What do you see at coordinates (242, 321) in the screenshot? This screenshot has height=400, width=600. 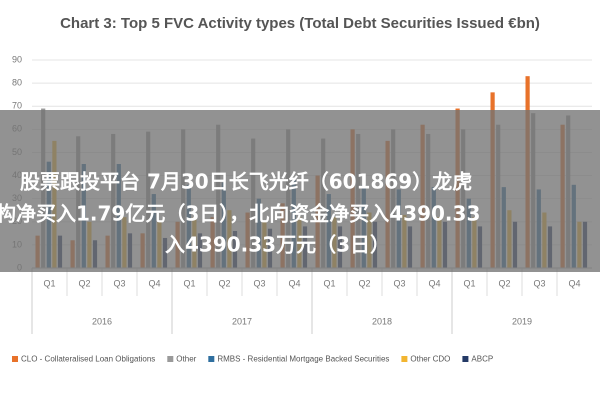 I see `x-group-label: 2017` at bounding box center [242, 321].